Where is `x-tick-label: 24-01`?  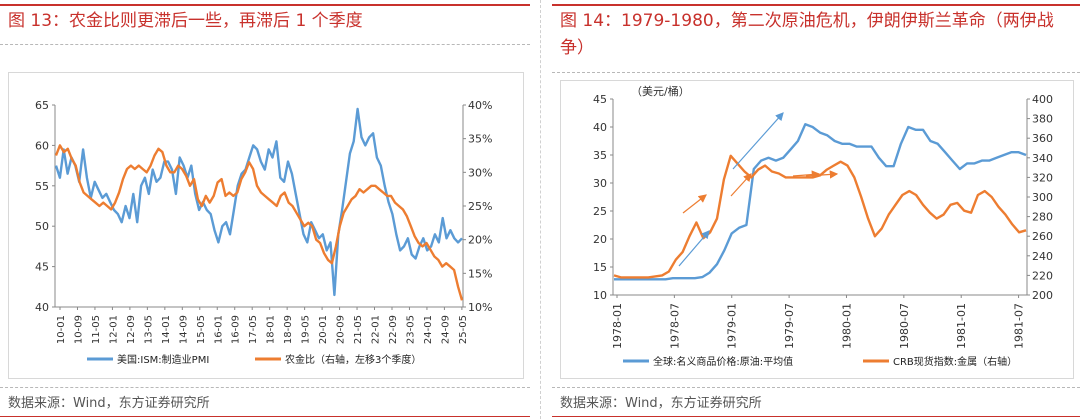 x-tick-label: 24-01 is located at coordinates (428, 329).